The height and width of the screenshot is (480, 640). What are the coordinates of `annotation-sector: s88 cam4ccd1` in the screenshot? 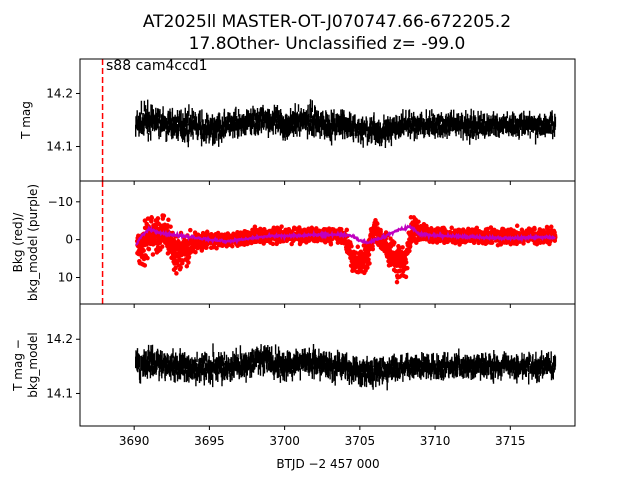 It's located at (157, 66).